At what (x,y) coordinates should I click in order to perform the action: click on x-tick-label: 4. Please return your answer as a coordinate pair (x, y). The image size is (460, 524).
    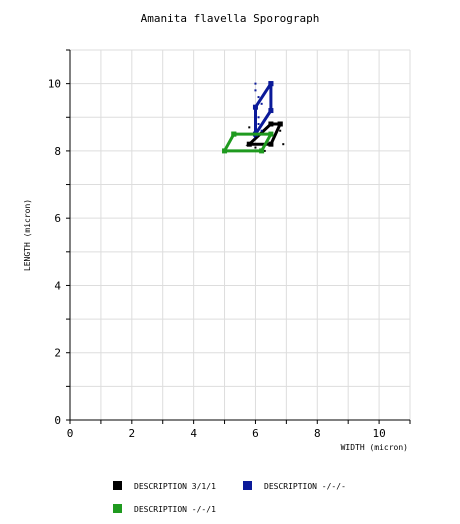
    Looking at the image, I should click on (193, 433).